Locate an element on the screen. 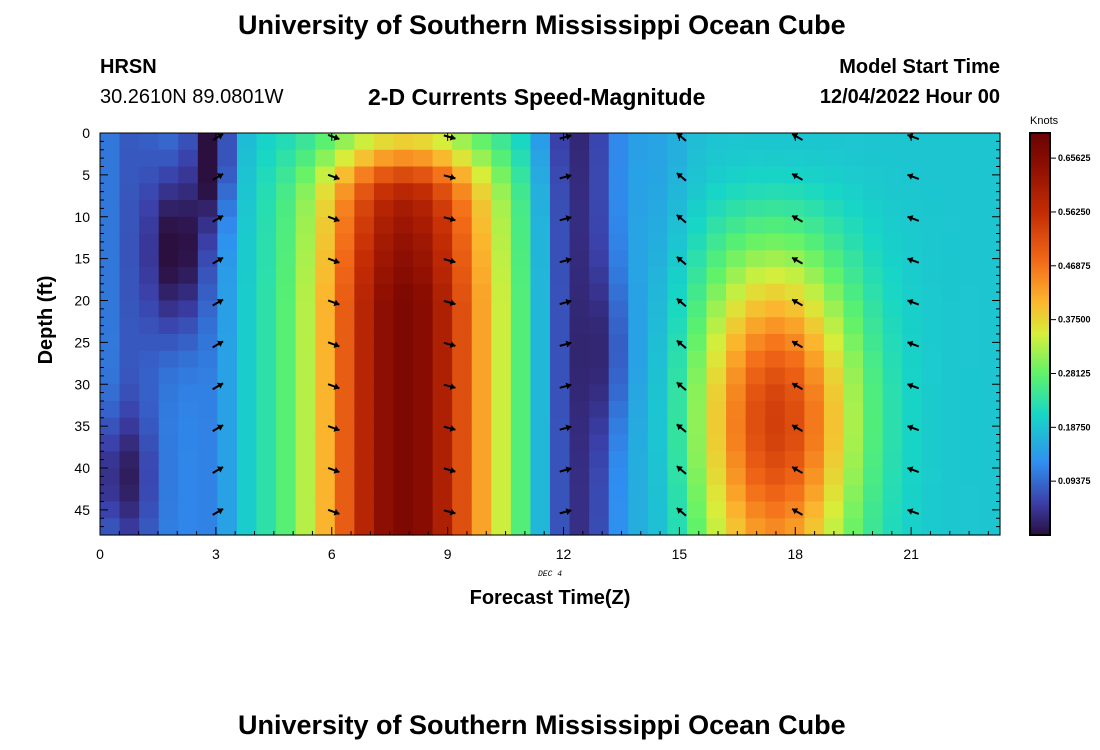 This screenshot has height=750, width=1100. x-tick-label: 12 is located at coordinates (564, 554).